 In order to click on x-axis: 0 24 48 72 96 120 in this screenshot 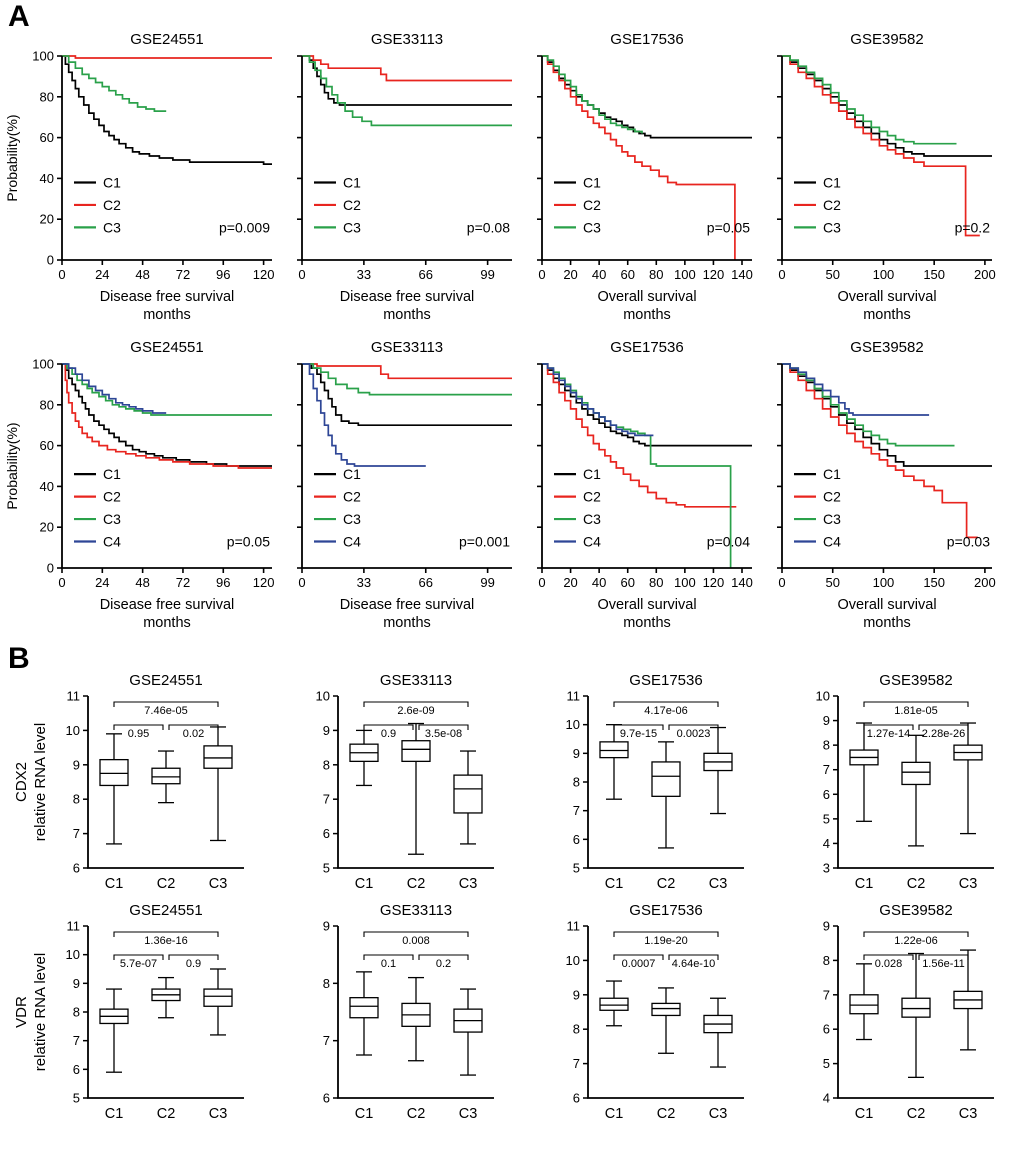, I will do `click(166, 579)`.